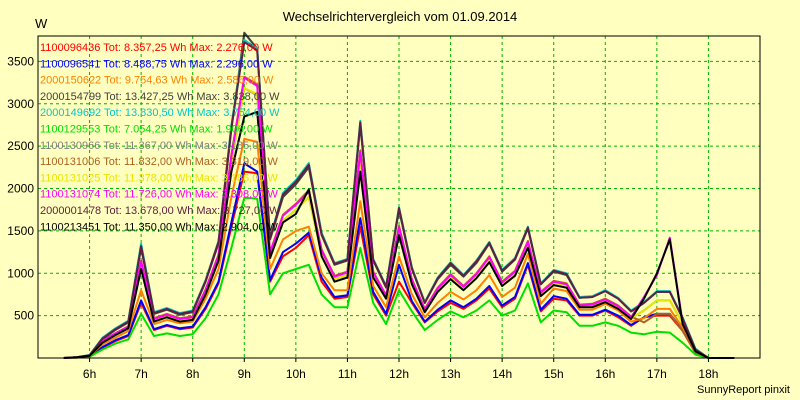 The height and width of the screenshot is (400, 800). What do you see at coordinates (708, 374) in the screenshot?
I see `x-tick-label: 18h` at bounding box center [708, 374].